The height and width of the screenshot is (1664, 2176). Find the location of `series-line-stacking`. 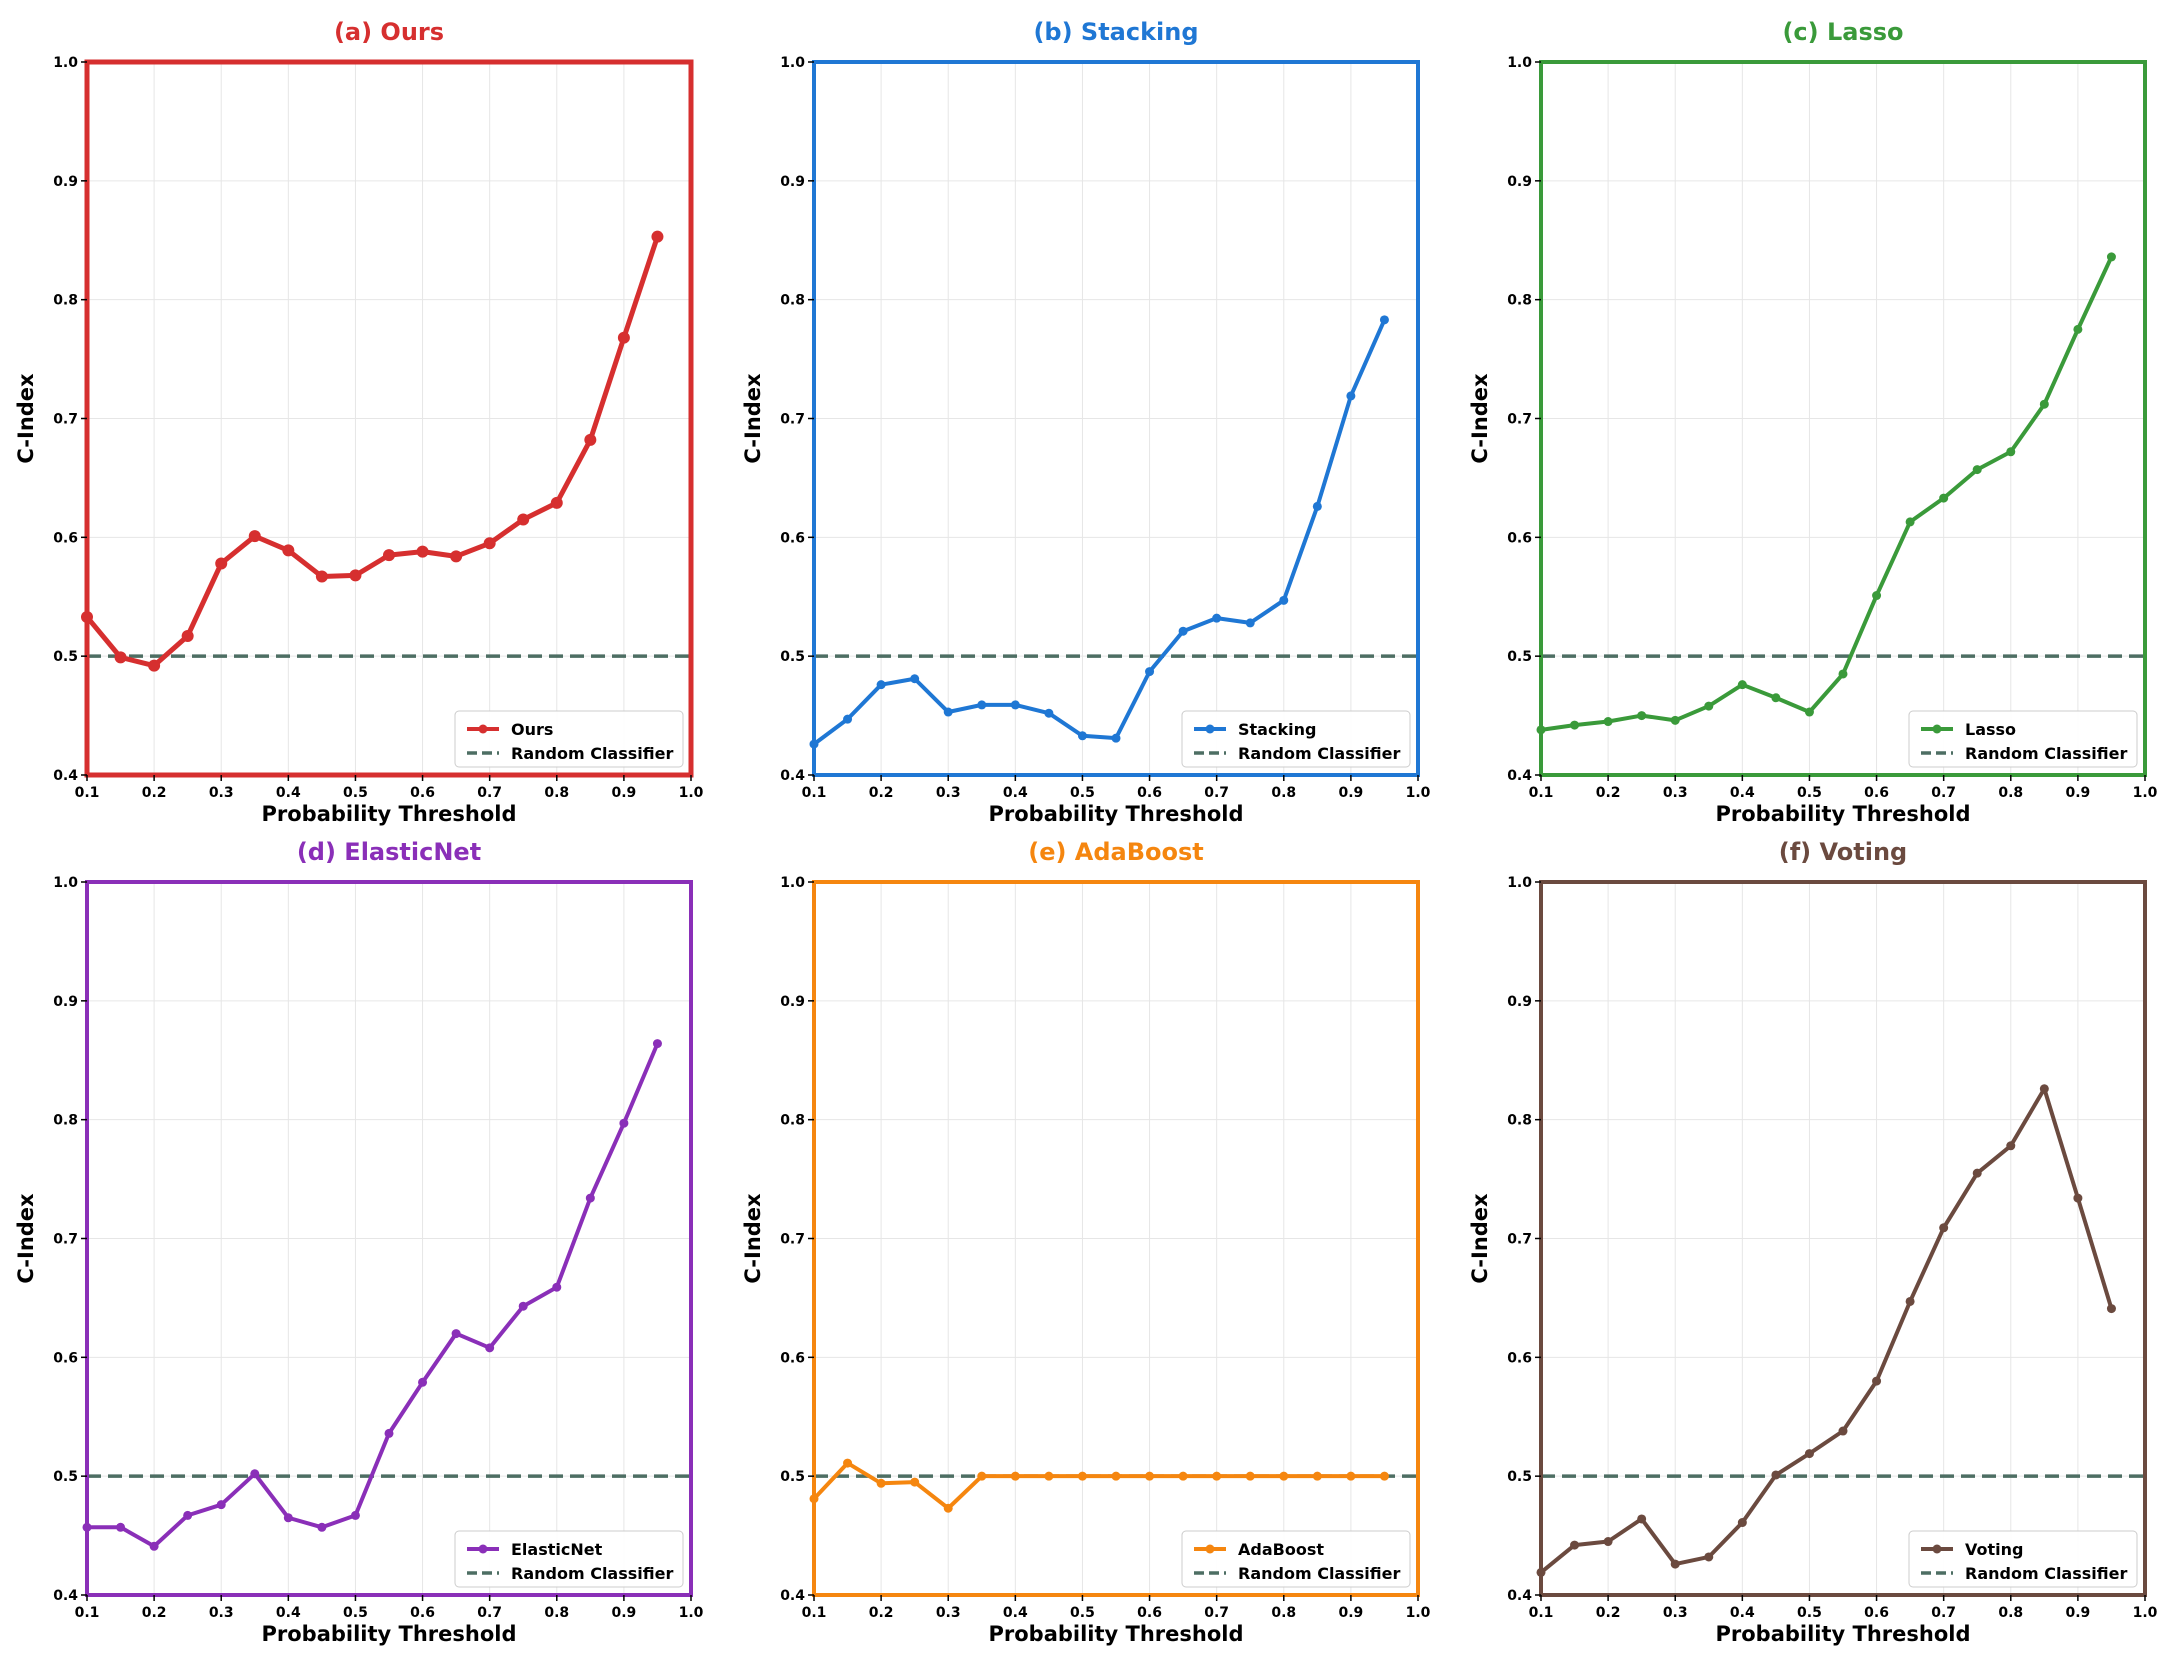

series-line-stacking is located at coordinates (1099, 532).